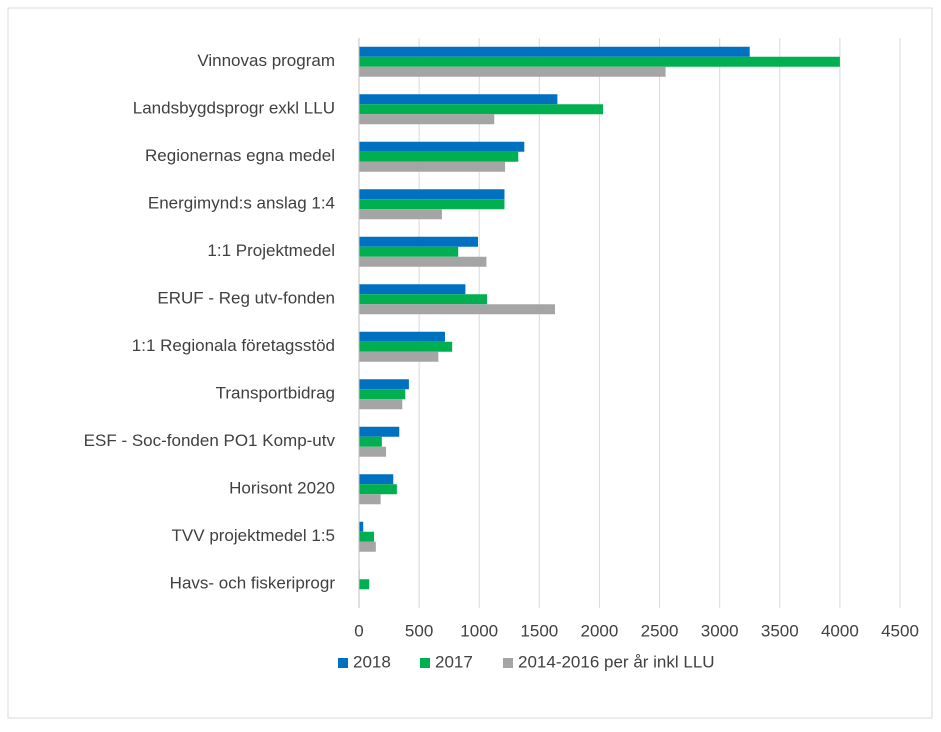 This screenshot has height=732, width=941. Describe the element at coordinates (840, 630) in the screenshot. I see `x-tick-label: 4000` at that location.